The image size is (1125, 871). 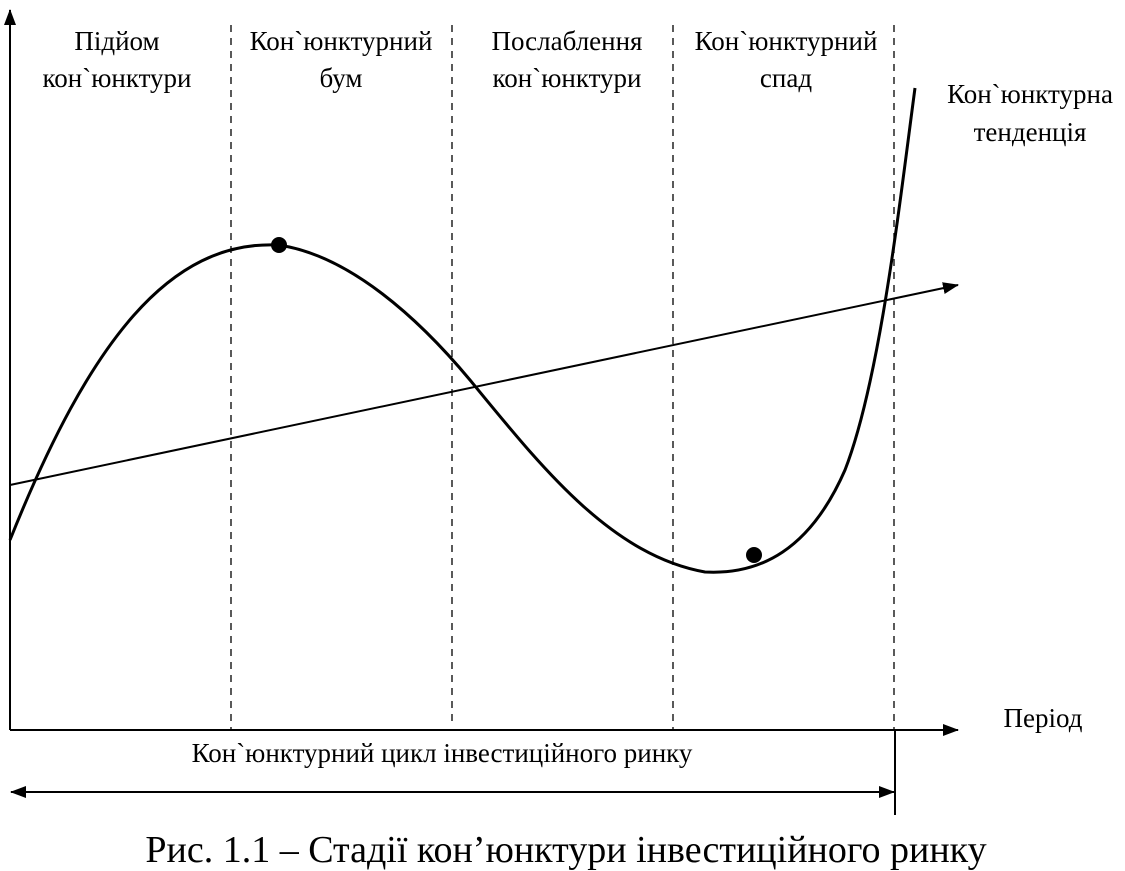 What do you see at coordinates (786, 41) in the screenshot?
I see `phase-label-4-line1: Кон`юнктурний` at bounding box center [786, 41].